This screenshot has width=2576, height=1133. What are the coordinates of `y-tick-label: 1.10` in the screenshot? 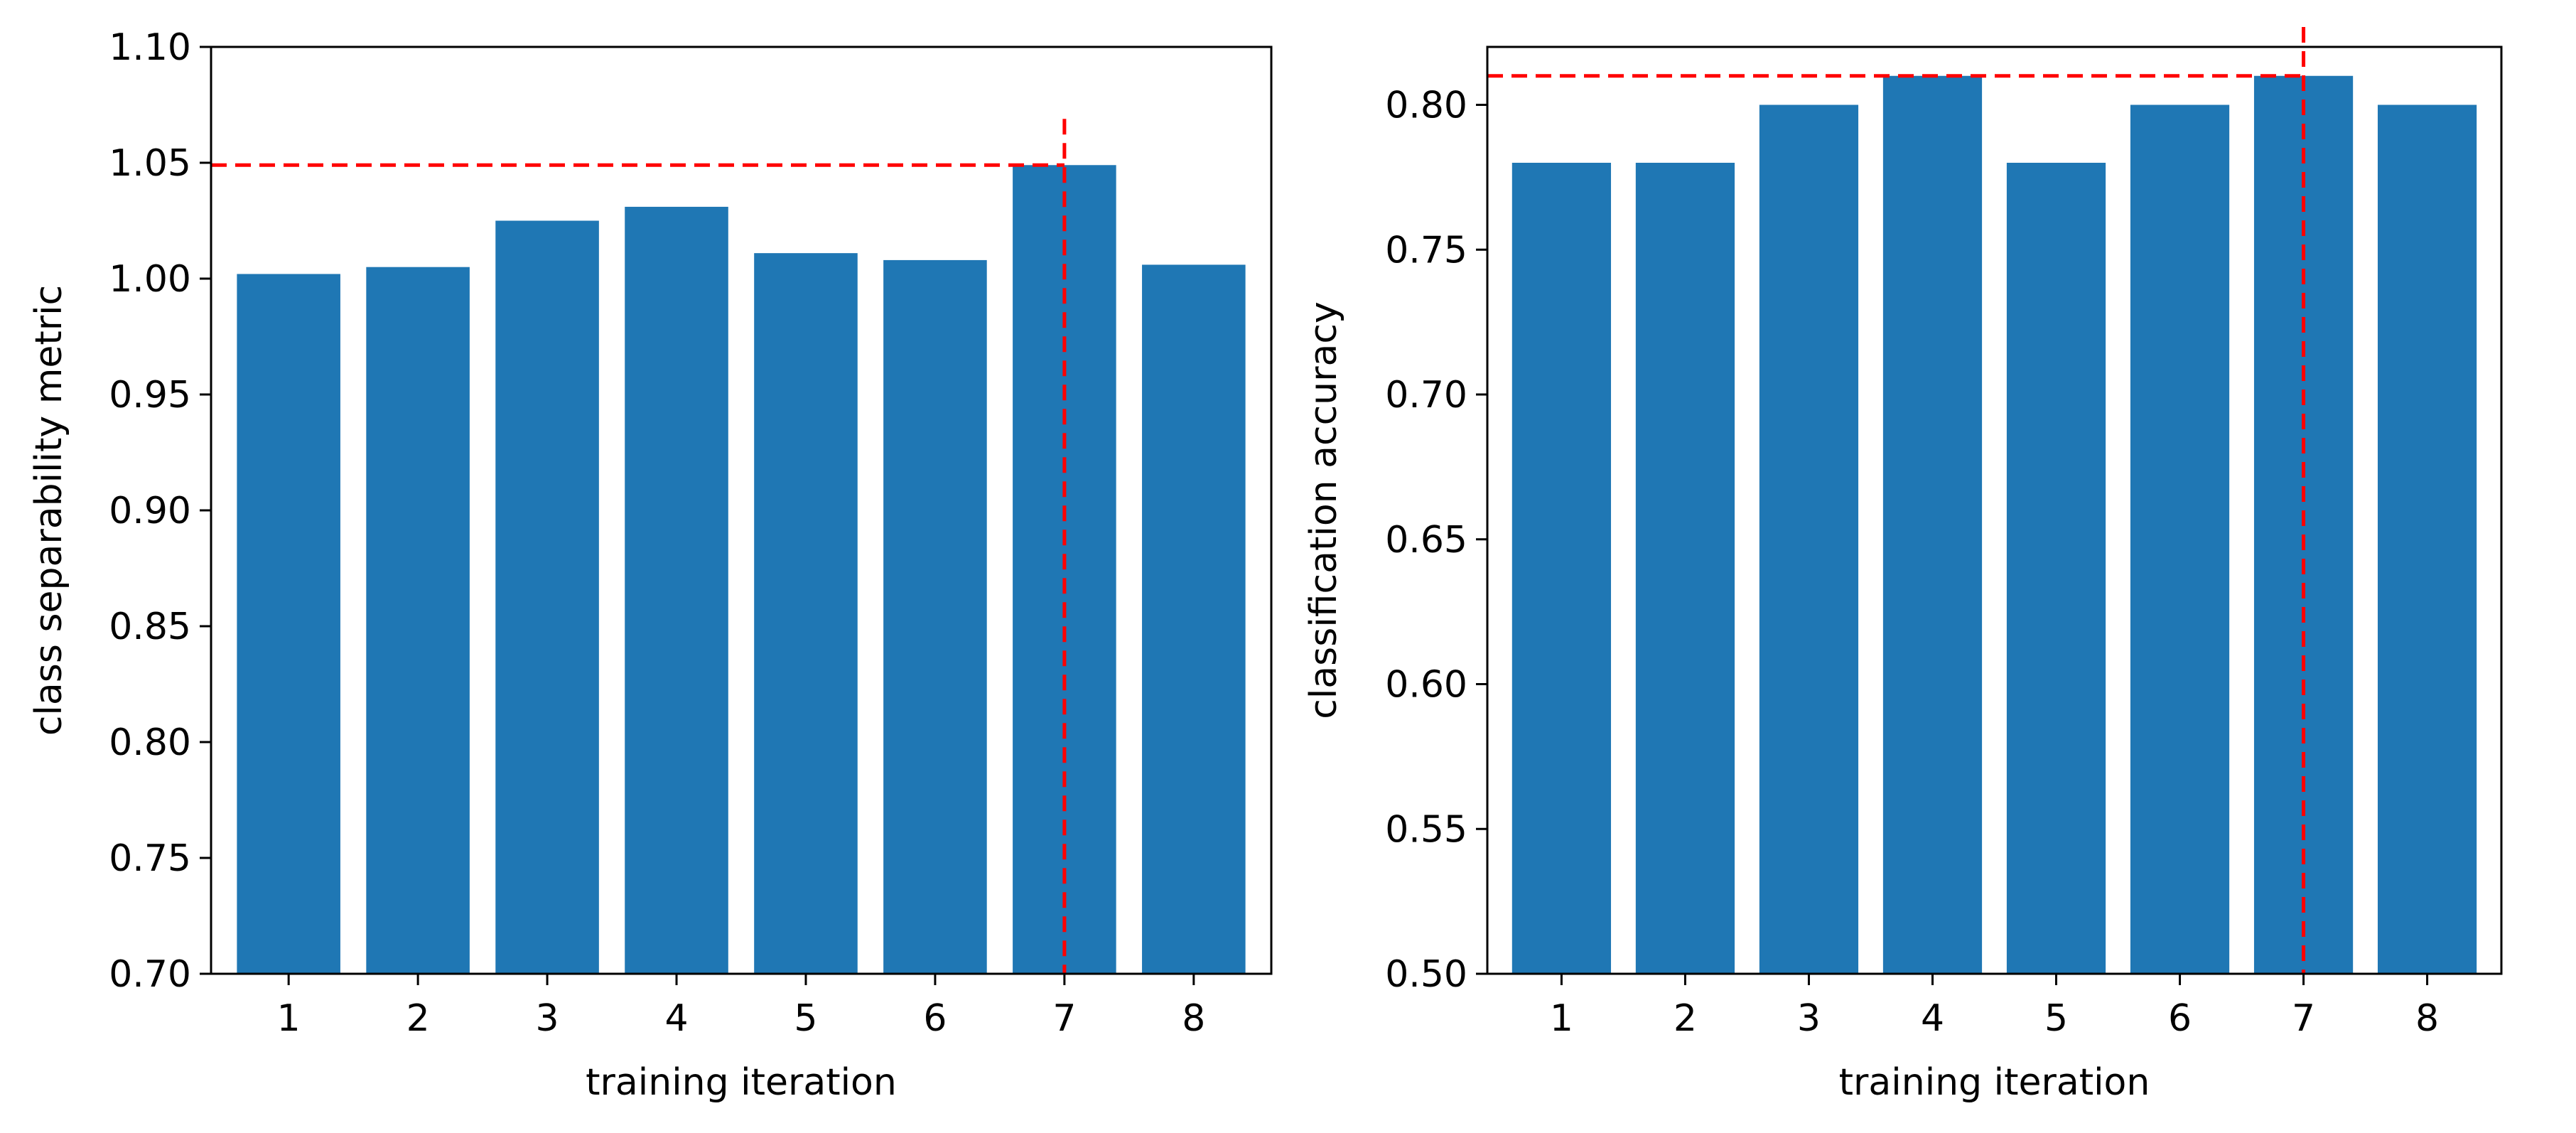 It's located at (150, 47).